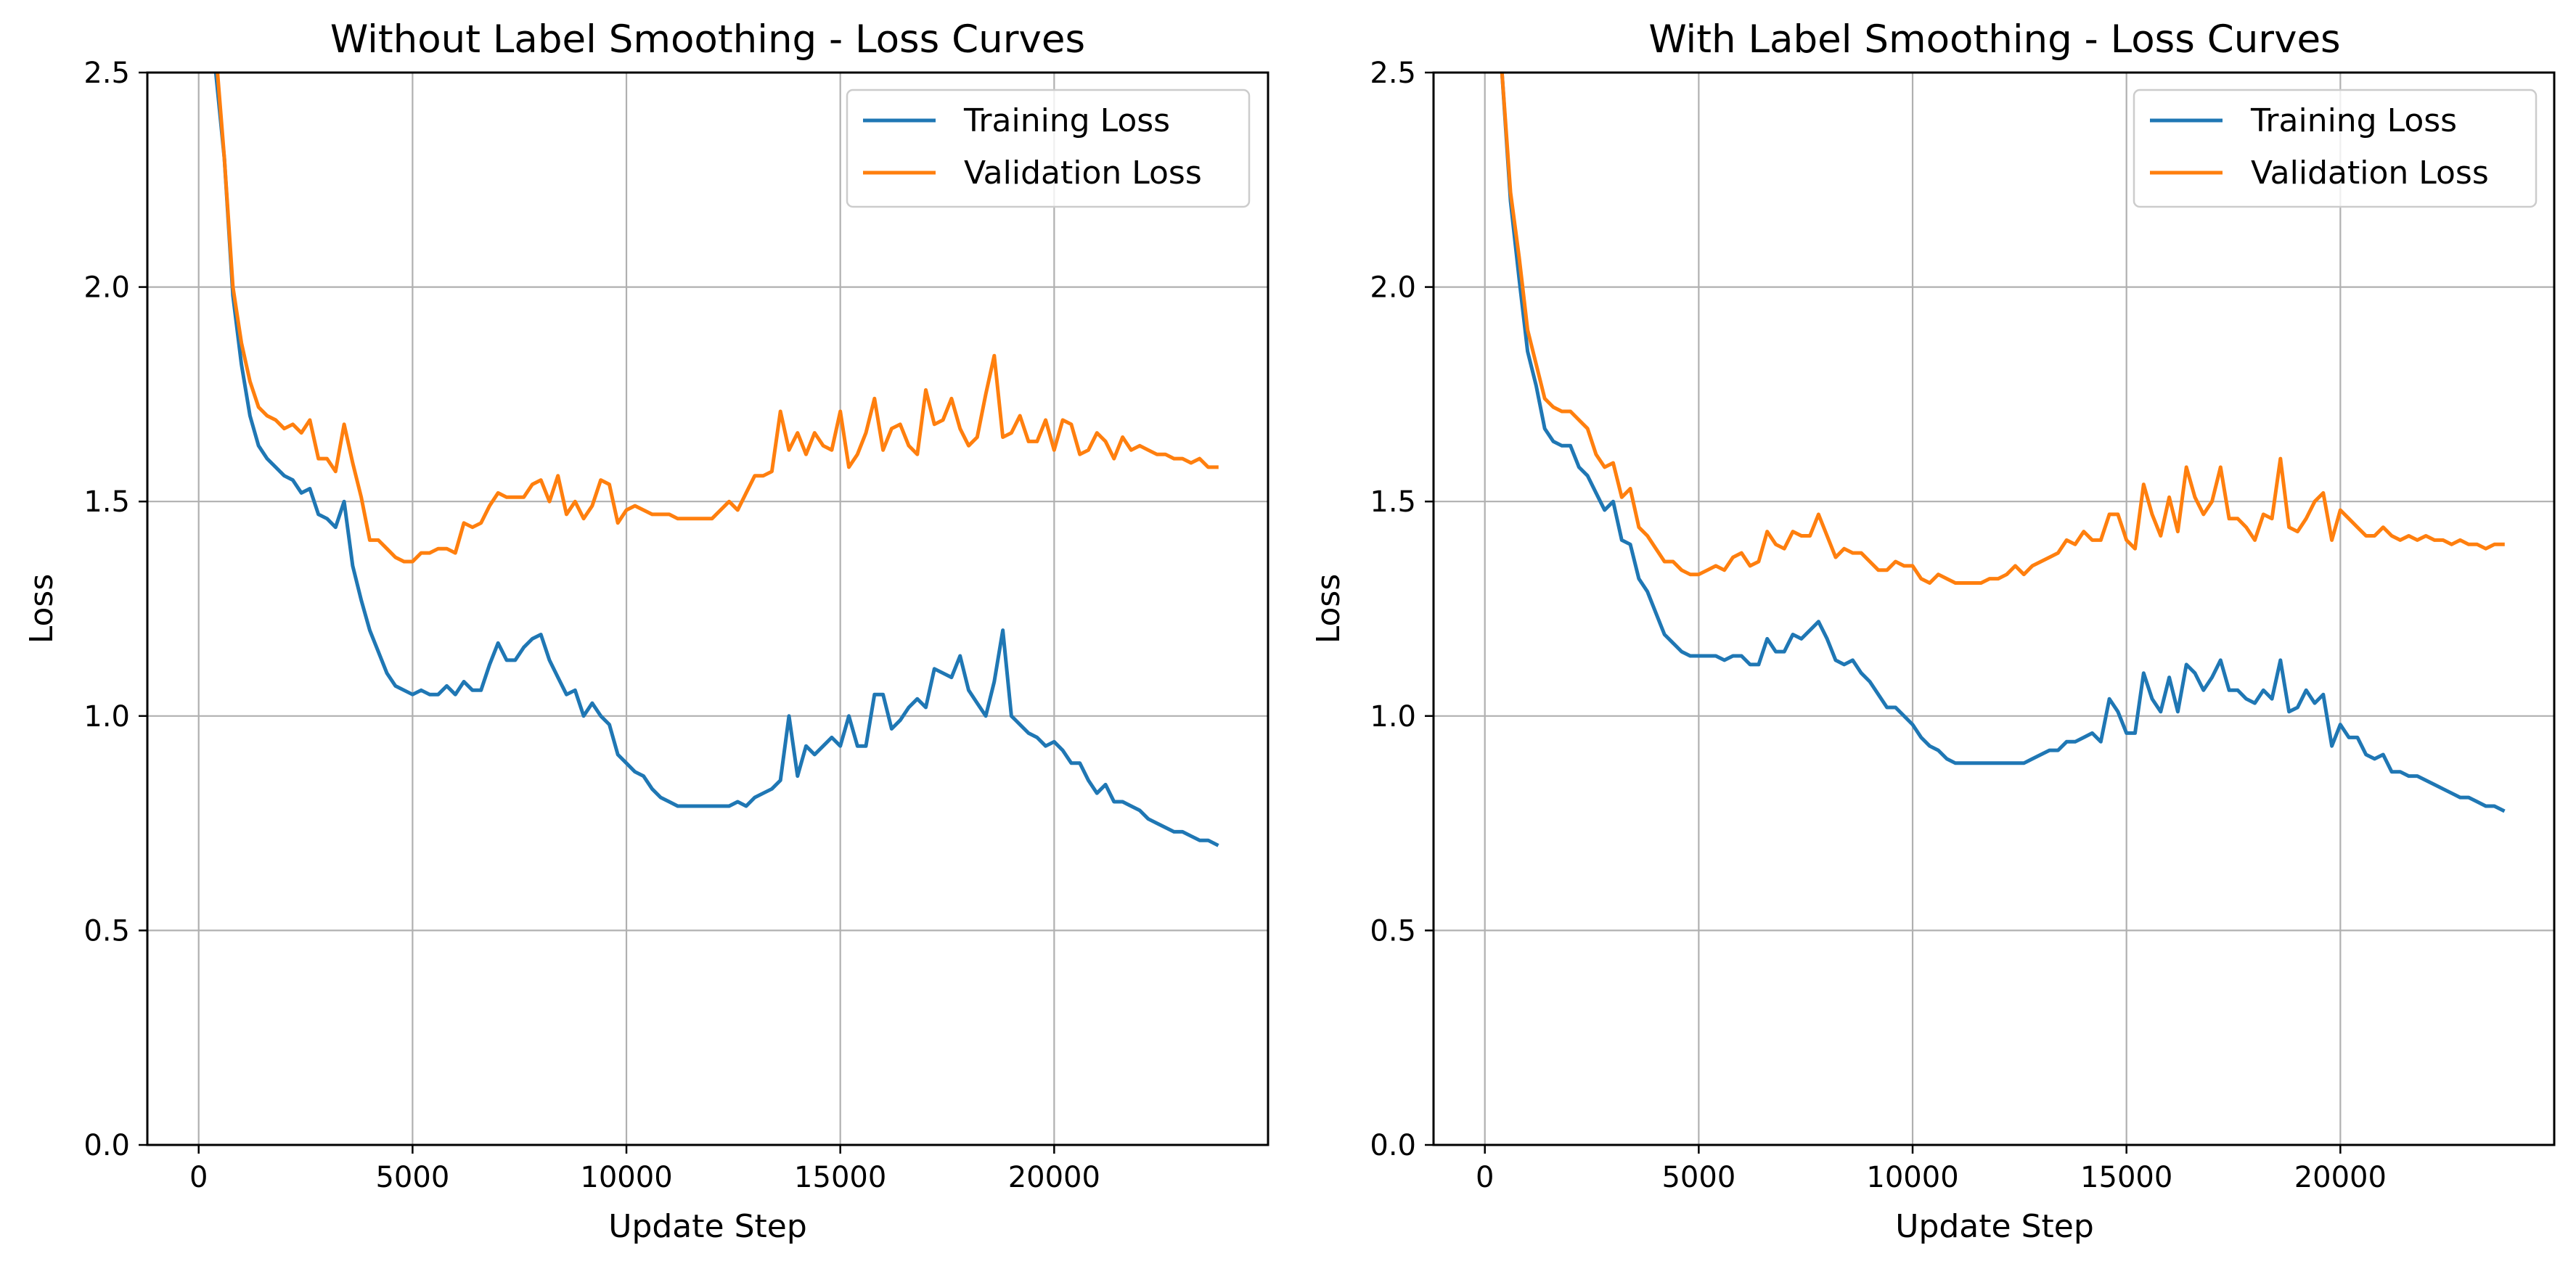  Describe the element at coordinates (1994, 39) in the screenshot. I see `chart-title: With Label Smoothing - Loss Curves` at that location.